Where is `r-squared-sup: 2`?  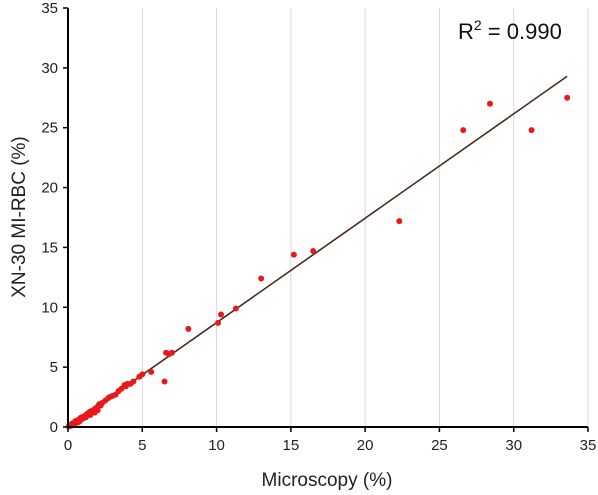
r-squared-sup: 2 is located at coordinates (478, 25).